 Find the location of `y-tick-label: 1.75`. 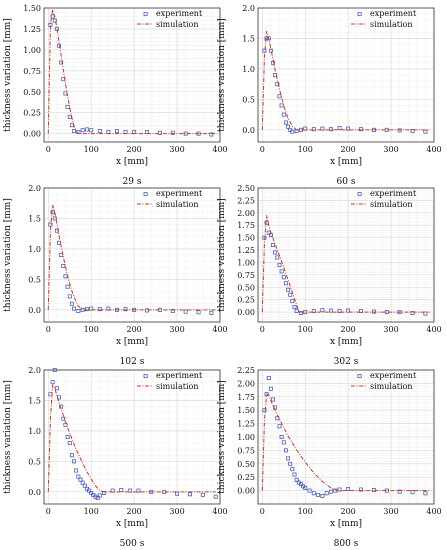

y-tick-label: 1.75 is located at coordinates (246, 225).